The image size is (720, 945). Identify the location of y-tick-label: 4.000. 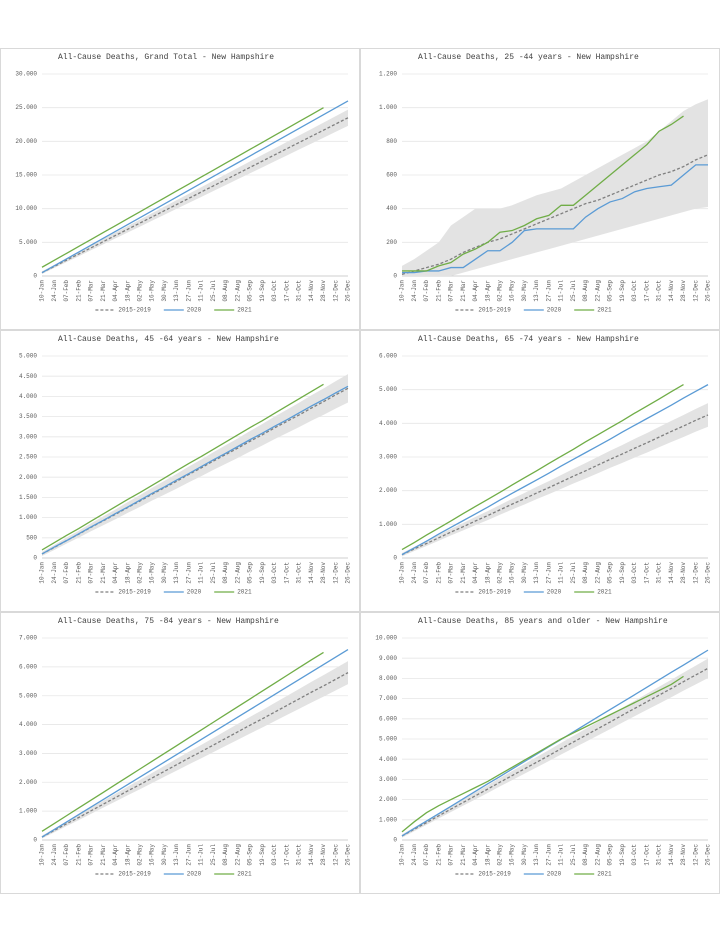
(28, 724).